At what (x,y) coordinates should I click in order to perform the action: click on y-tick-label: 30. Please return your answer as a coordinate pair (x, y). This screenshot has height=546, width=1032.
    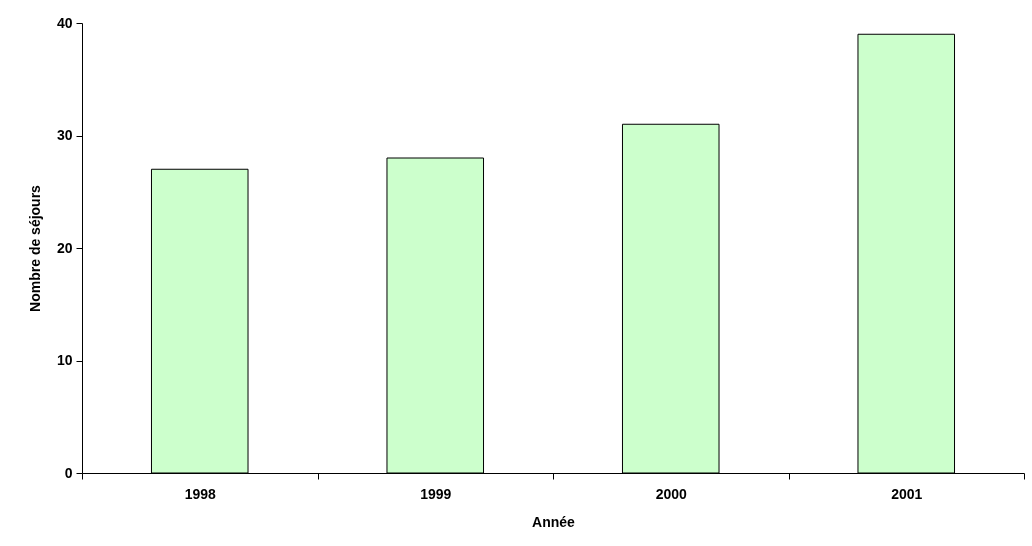
    Looking at the image, I should click on (64, 135).